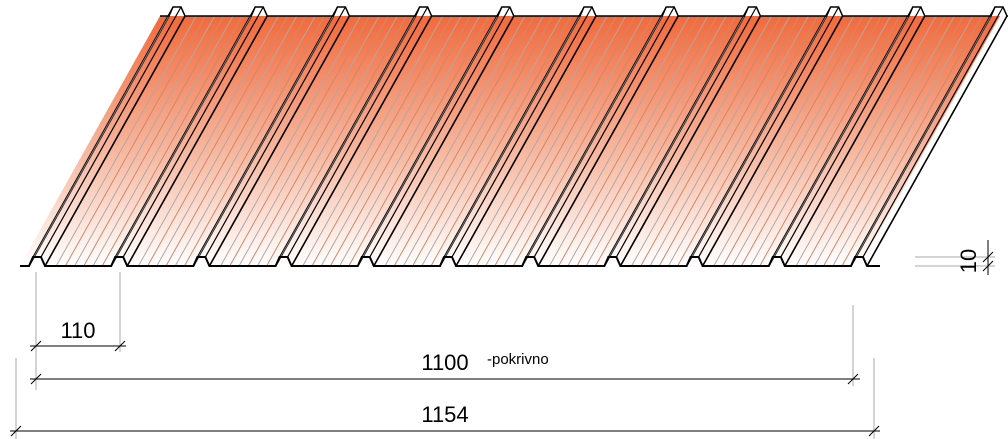  I want to click on rib-pitch-label: 110, so click(77, 330).